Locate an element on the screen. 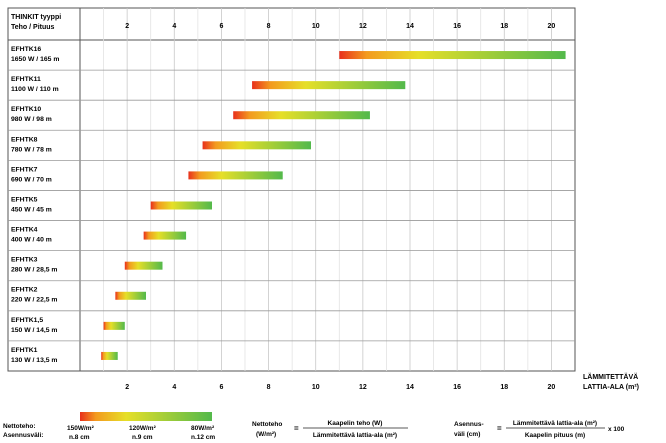 This screenshot has width=666, height=443. row-spec-label: 150 W / 14,5 m is located at coordinates (34, 330).